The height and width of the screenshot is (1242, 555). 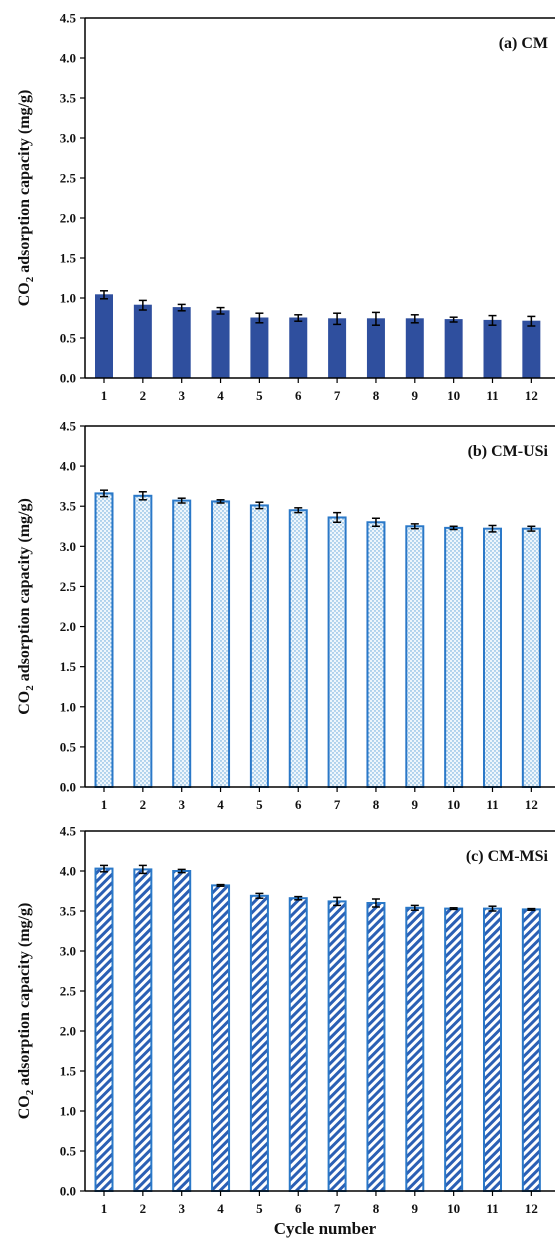 I want to click on x-tick-label: 10, so click(x=453, y=395).